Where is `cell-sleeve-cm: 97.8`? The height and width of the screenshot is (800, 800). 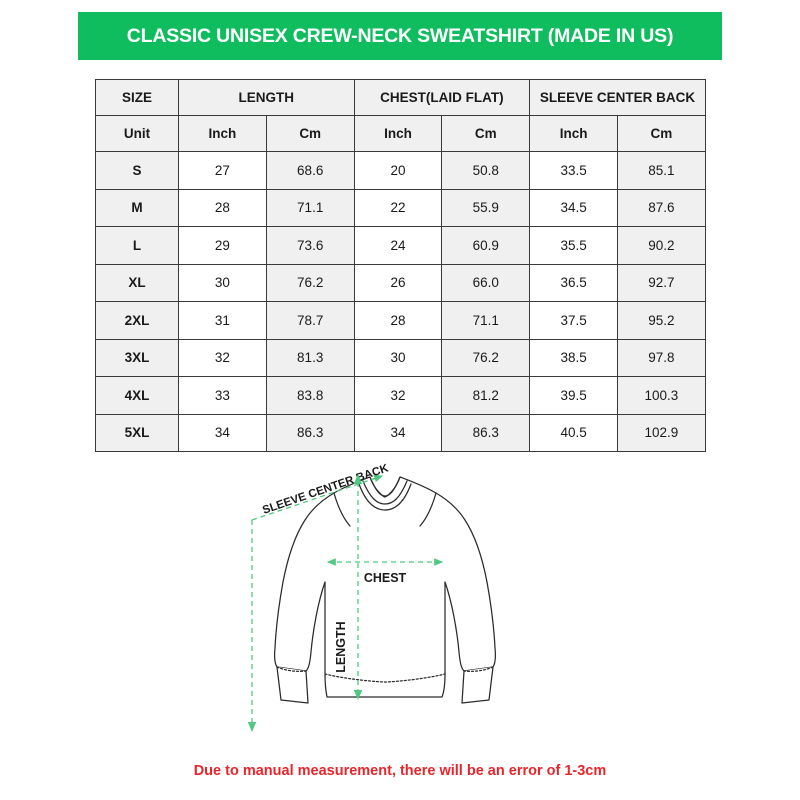
cell-sleeve-cm: 97.8 is located at coordinates (661, 357).